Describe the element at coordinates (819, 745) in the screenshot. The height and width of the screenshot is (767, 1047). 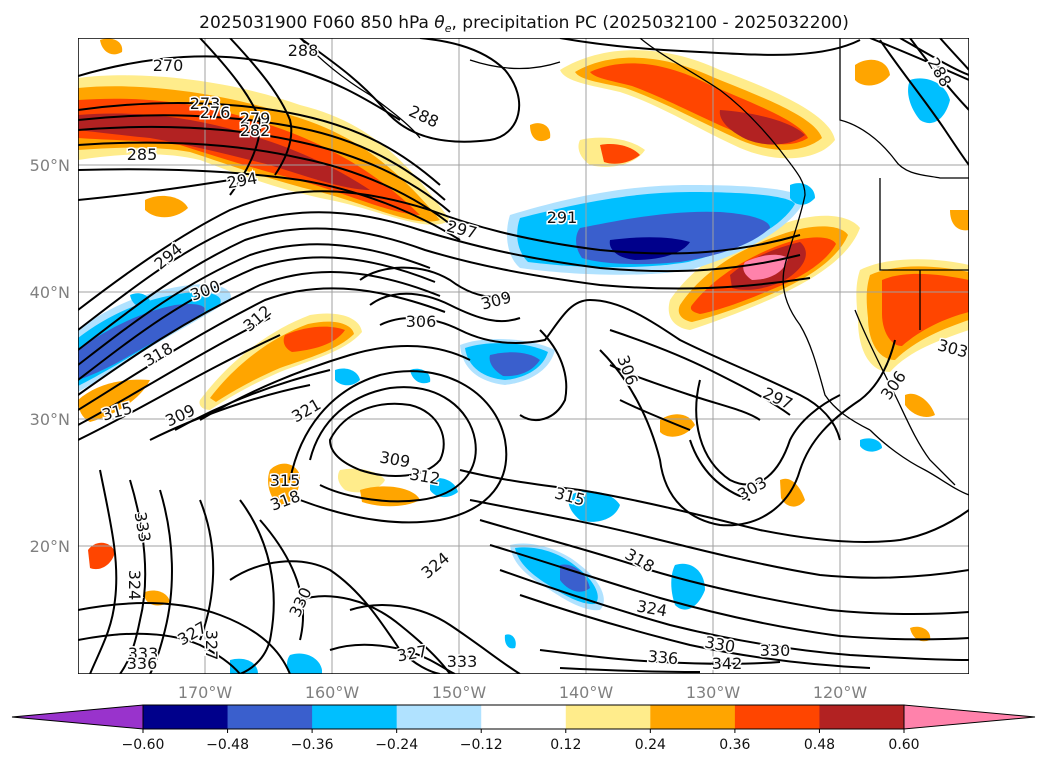
I see `colorbar-tick-label: 0.48` at that location.